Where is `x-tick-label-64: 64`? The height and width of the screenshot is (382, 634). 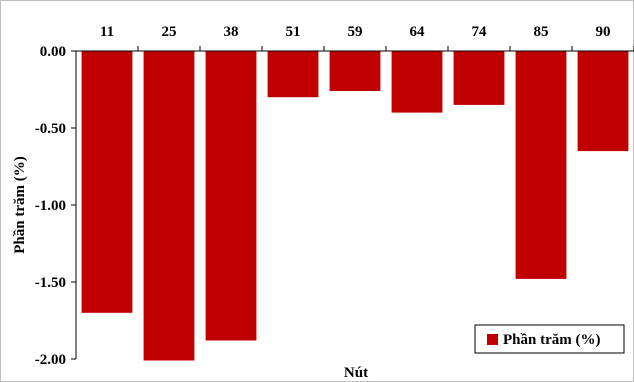 x-tick-label-64: 64 is located at coordinates (418, 32).